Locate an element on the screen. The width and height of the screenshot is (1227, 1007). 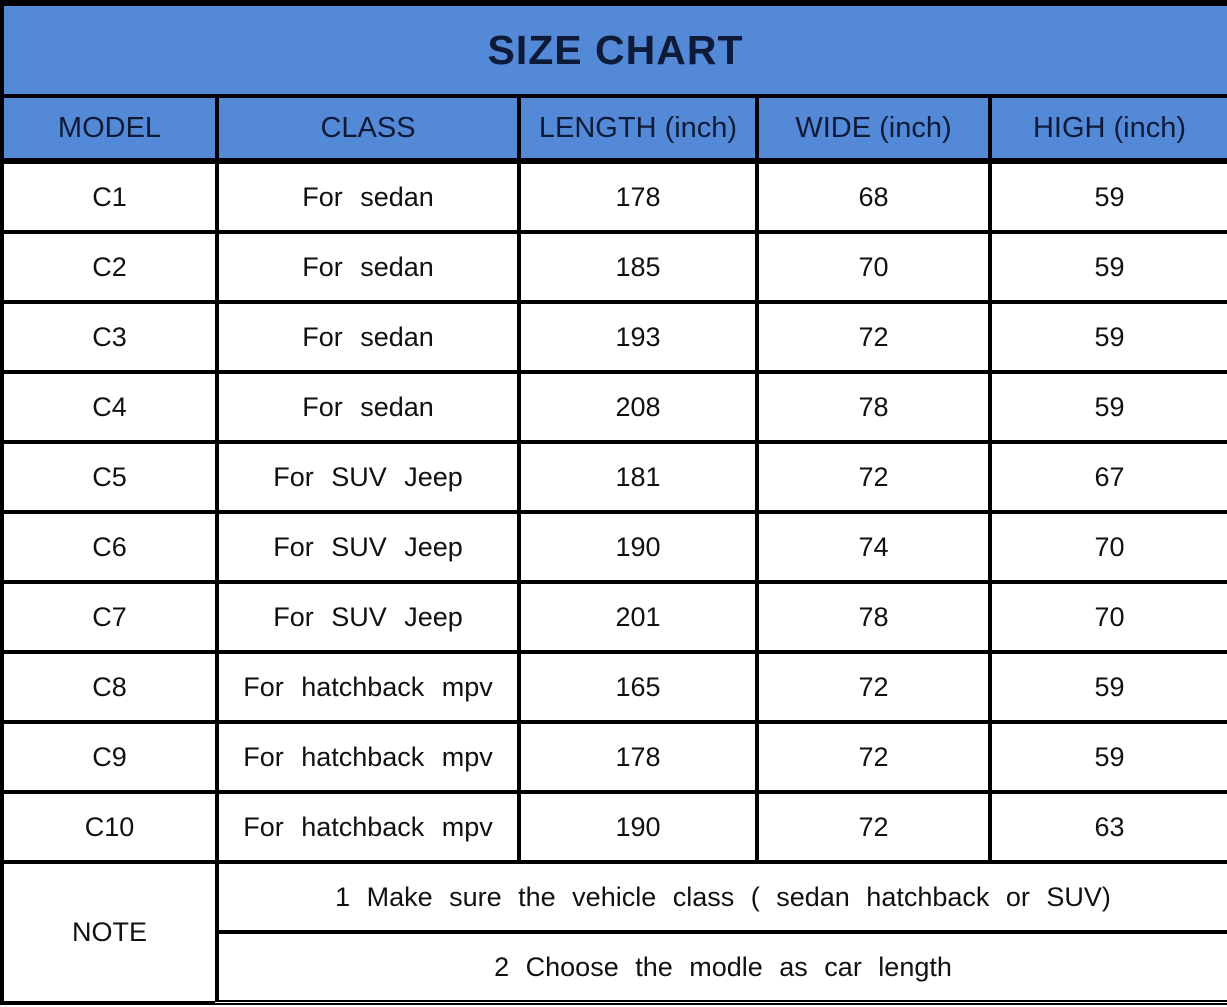
table-row: C8 For hatchback mpv 165 72 59 is located at coordinates (613, 687).